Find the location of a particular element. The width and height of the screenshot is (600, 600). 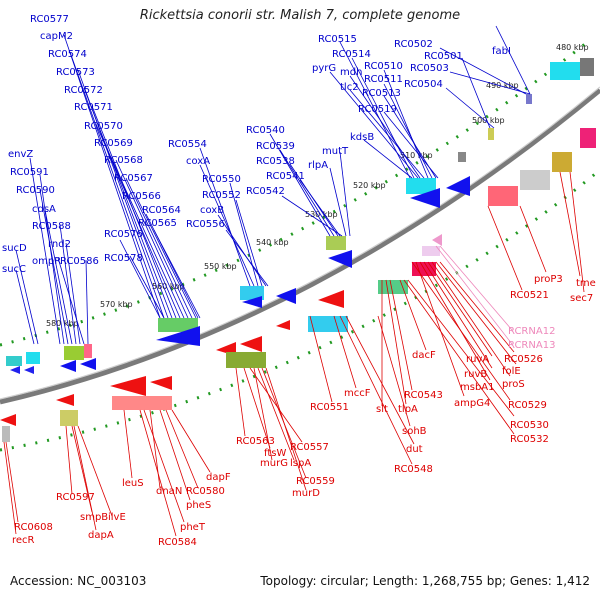

kbp-label-530: 530 kbp is located at coordinates (321, 214).